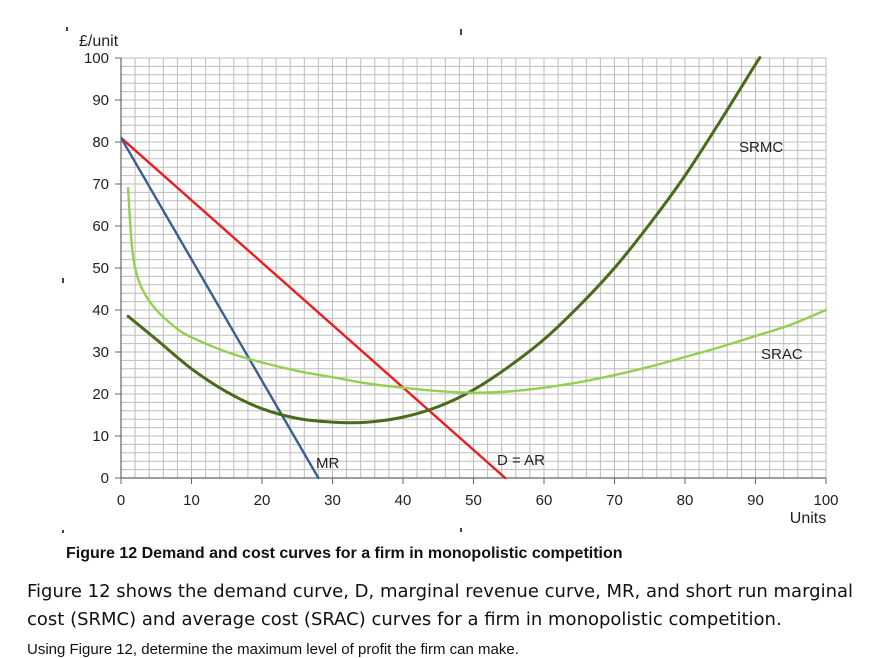 The height and width of the screenshot is (658, 873). I want to click on y-tick-label: 10, so click(100, 436).